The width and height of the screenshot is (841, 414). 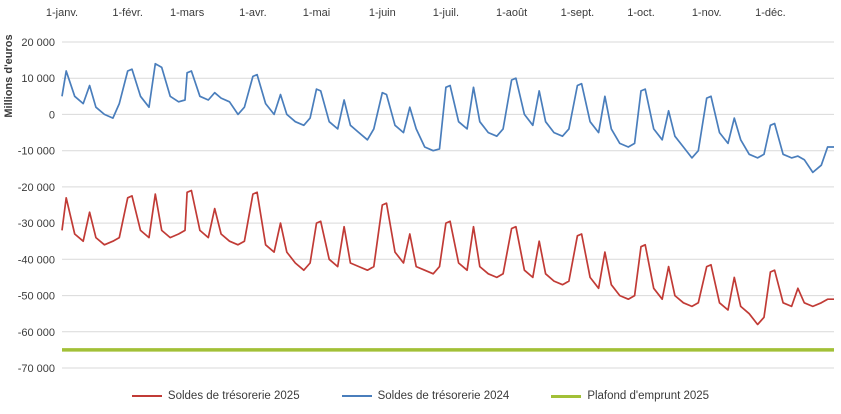 I want to click on y-tick-label: 0, so click(x=52, y=115).